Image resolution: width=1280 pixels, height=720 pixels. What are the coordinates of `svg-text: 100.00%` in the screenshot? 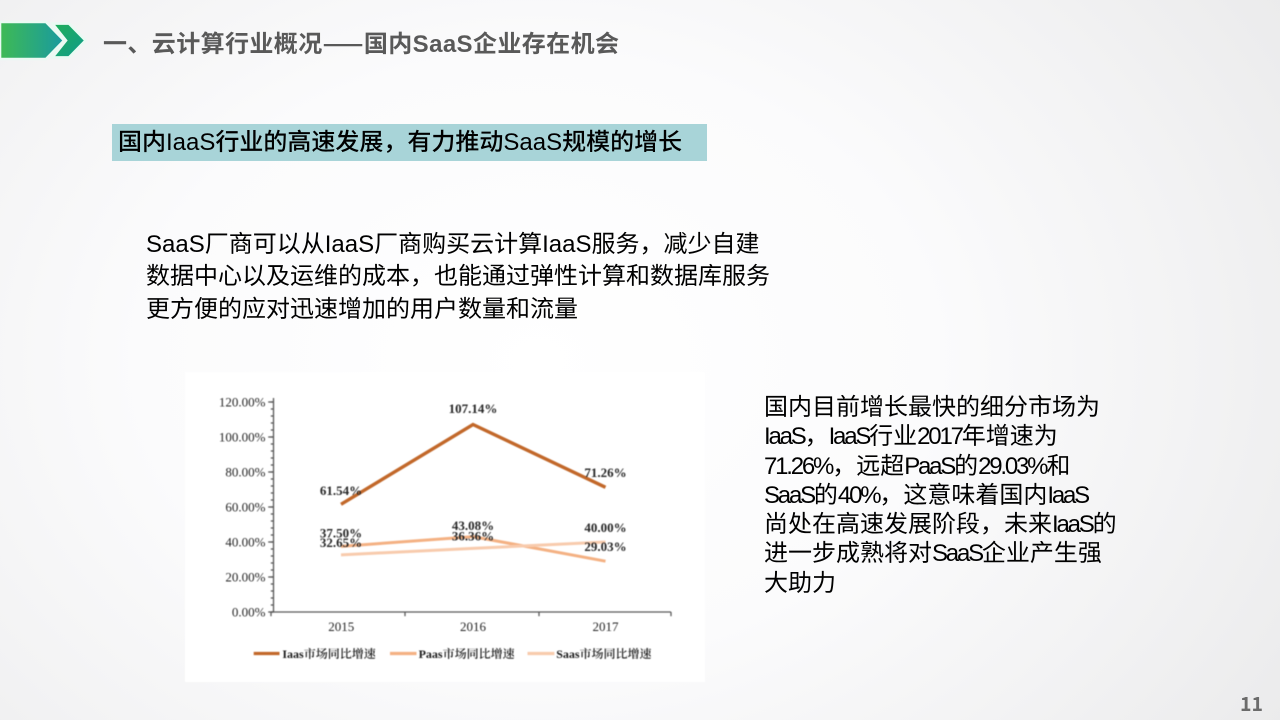 It's located at (242, 437).